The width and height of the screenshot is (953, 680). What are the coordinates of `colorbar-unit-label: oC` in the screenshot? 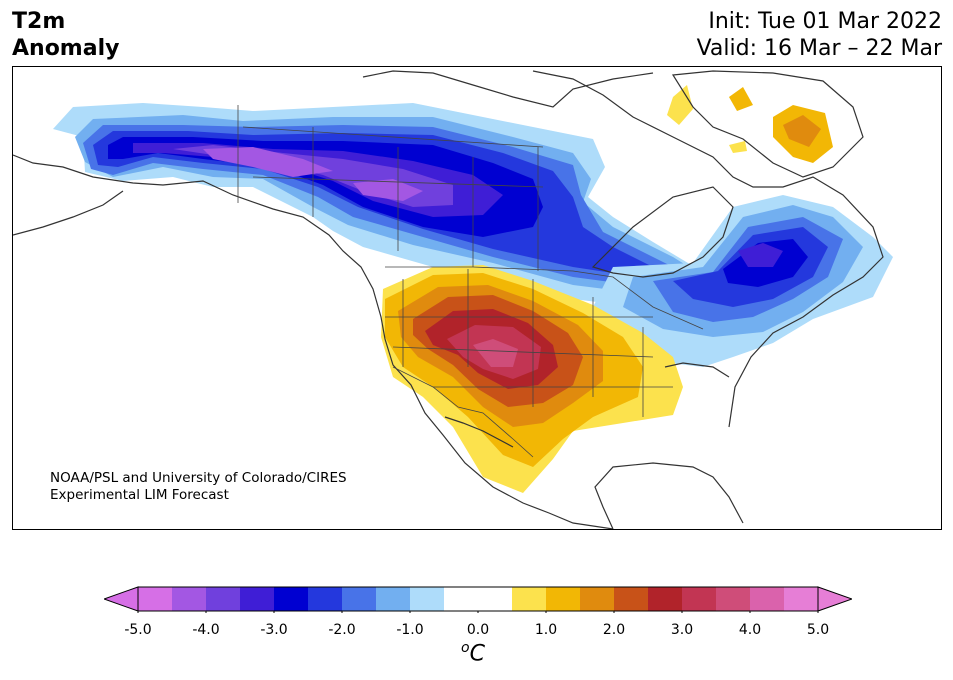 It's located at (473, 653).